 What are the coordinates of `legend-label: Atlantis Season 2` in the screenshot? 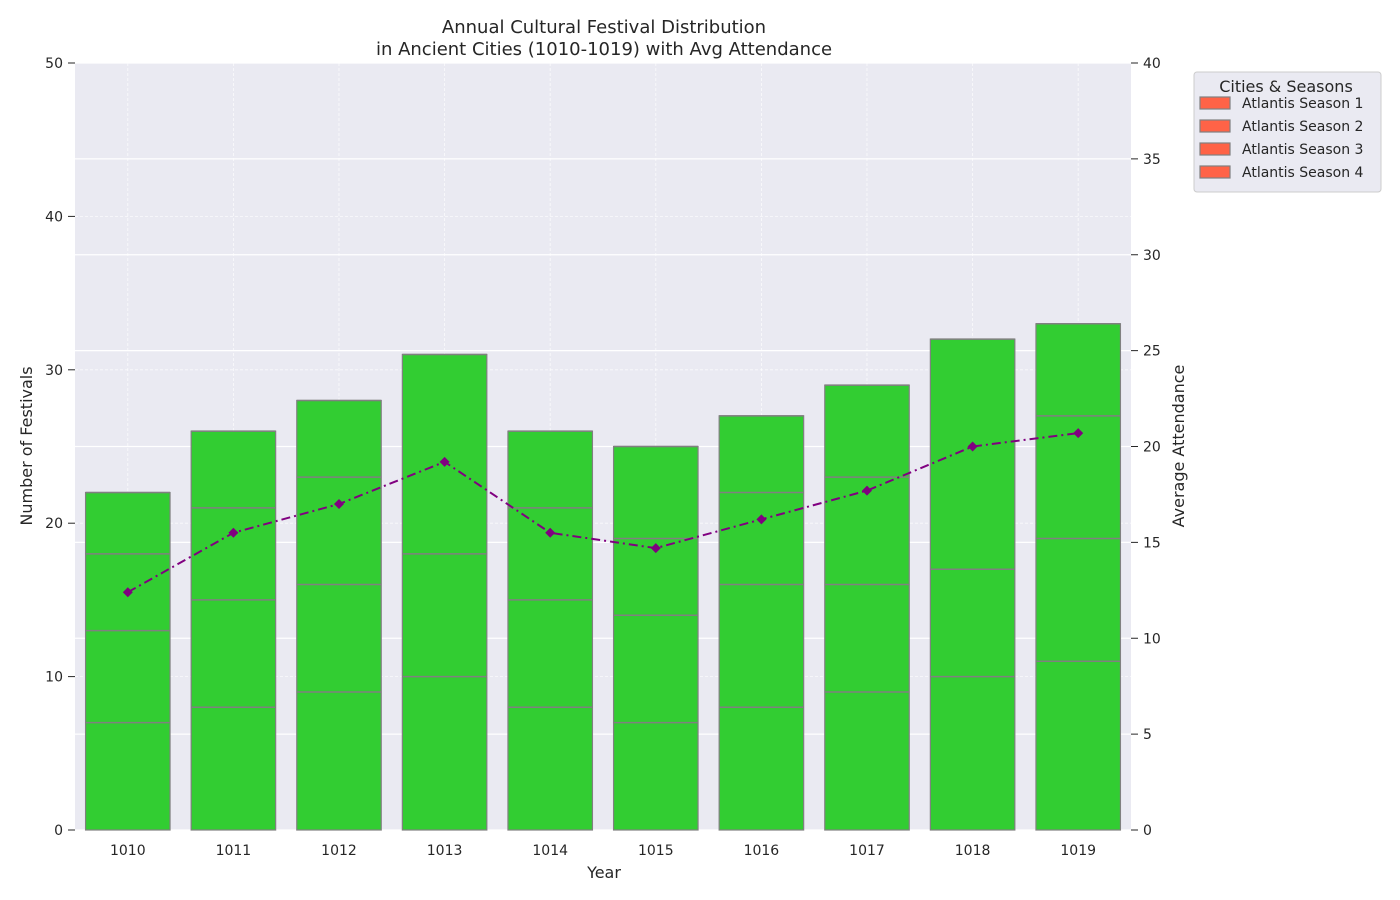 It's located at (1302, 127).